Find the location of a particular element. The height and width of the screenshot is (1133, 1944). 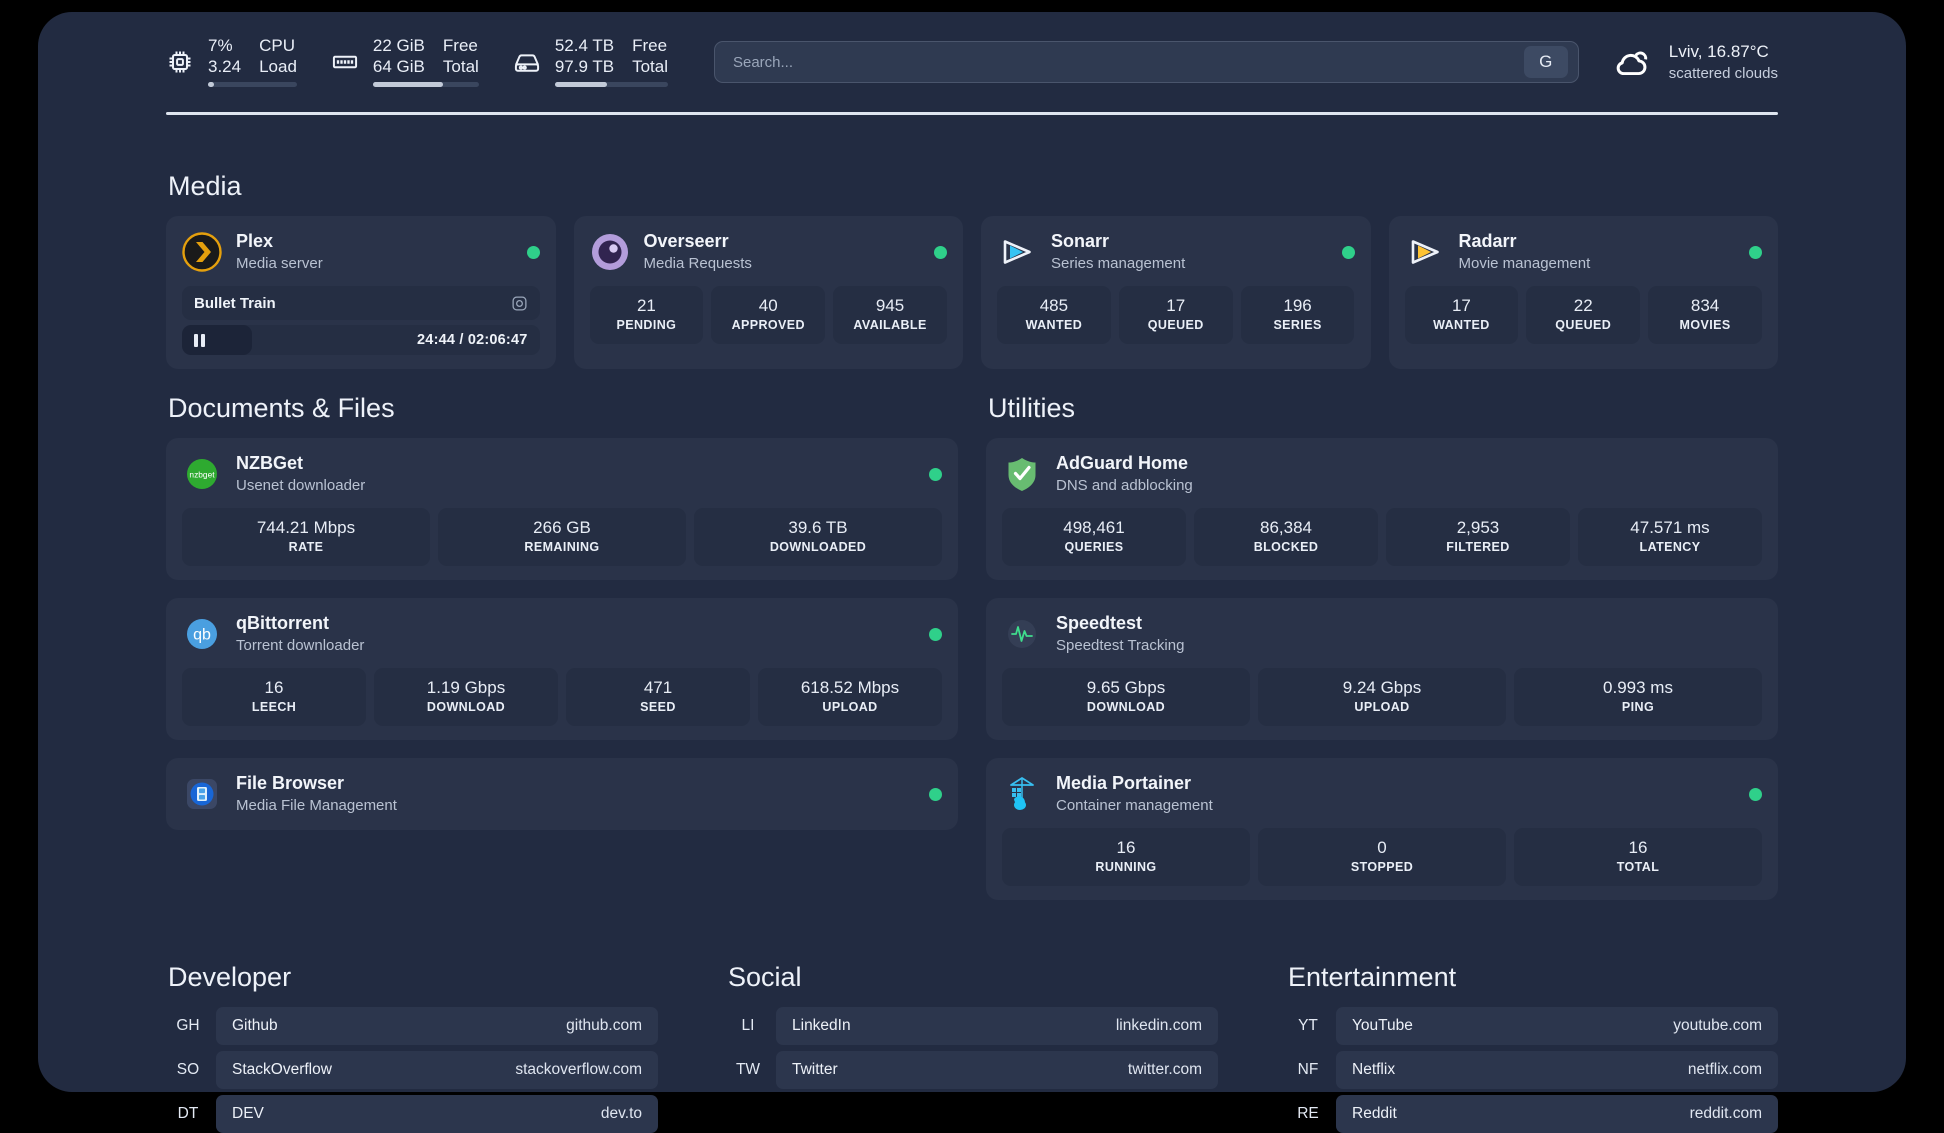

stat-tile: 22 QUEUED is located at coordinates (1583, 315).